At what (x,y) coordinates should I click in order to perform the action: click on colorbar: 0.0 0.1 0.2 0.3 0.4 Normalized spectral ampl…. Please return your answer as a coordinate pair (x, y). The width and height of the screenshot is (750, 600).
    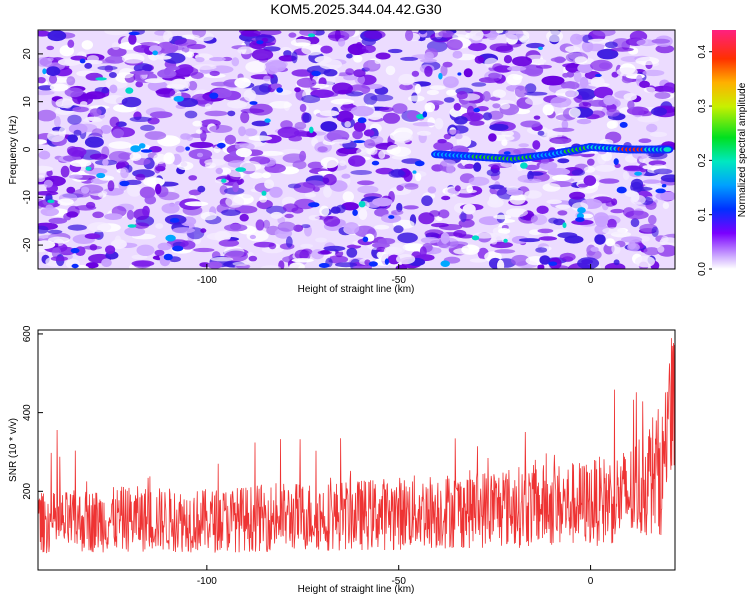
    Looking at the image, I should click on (722, 153).